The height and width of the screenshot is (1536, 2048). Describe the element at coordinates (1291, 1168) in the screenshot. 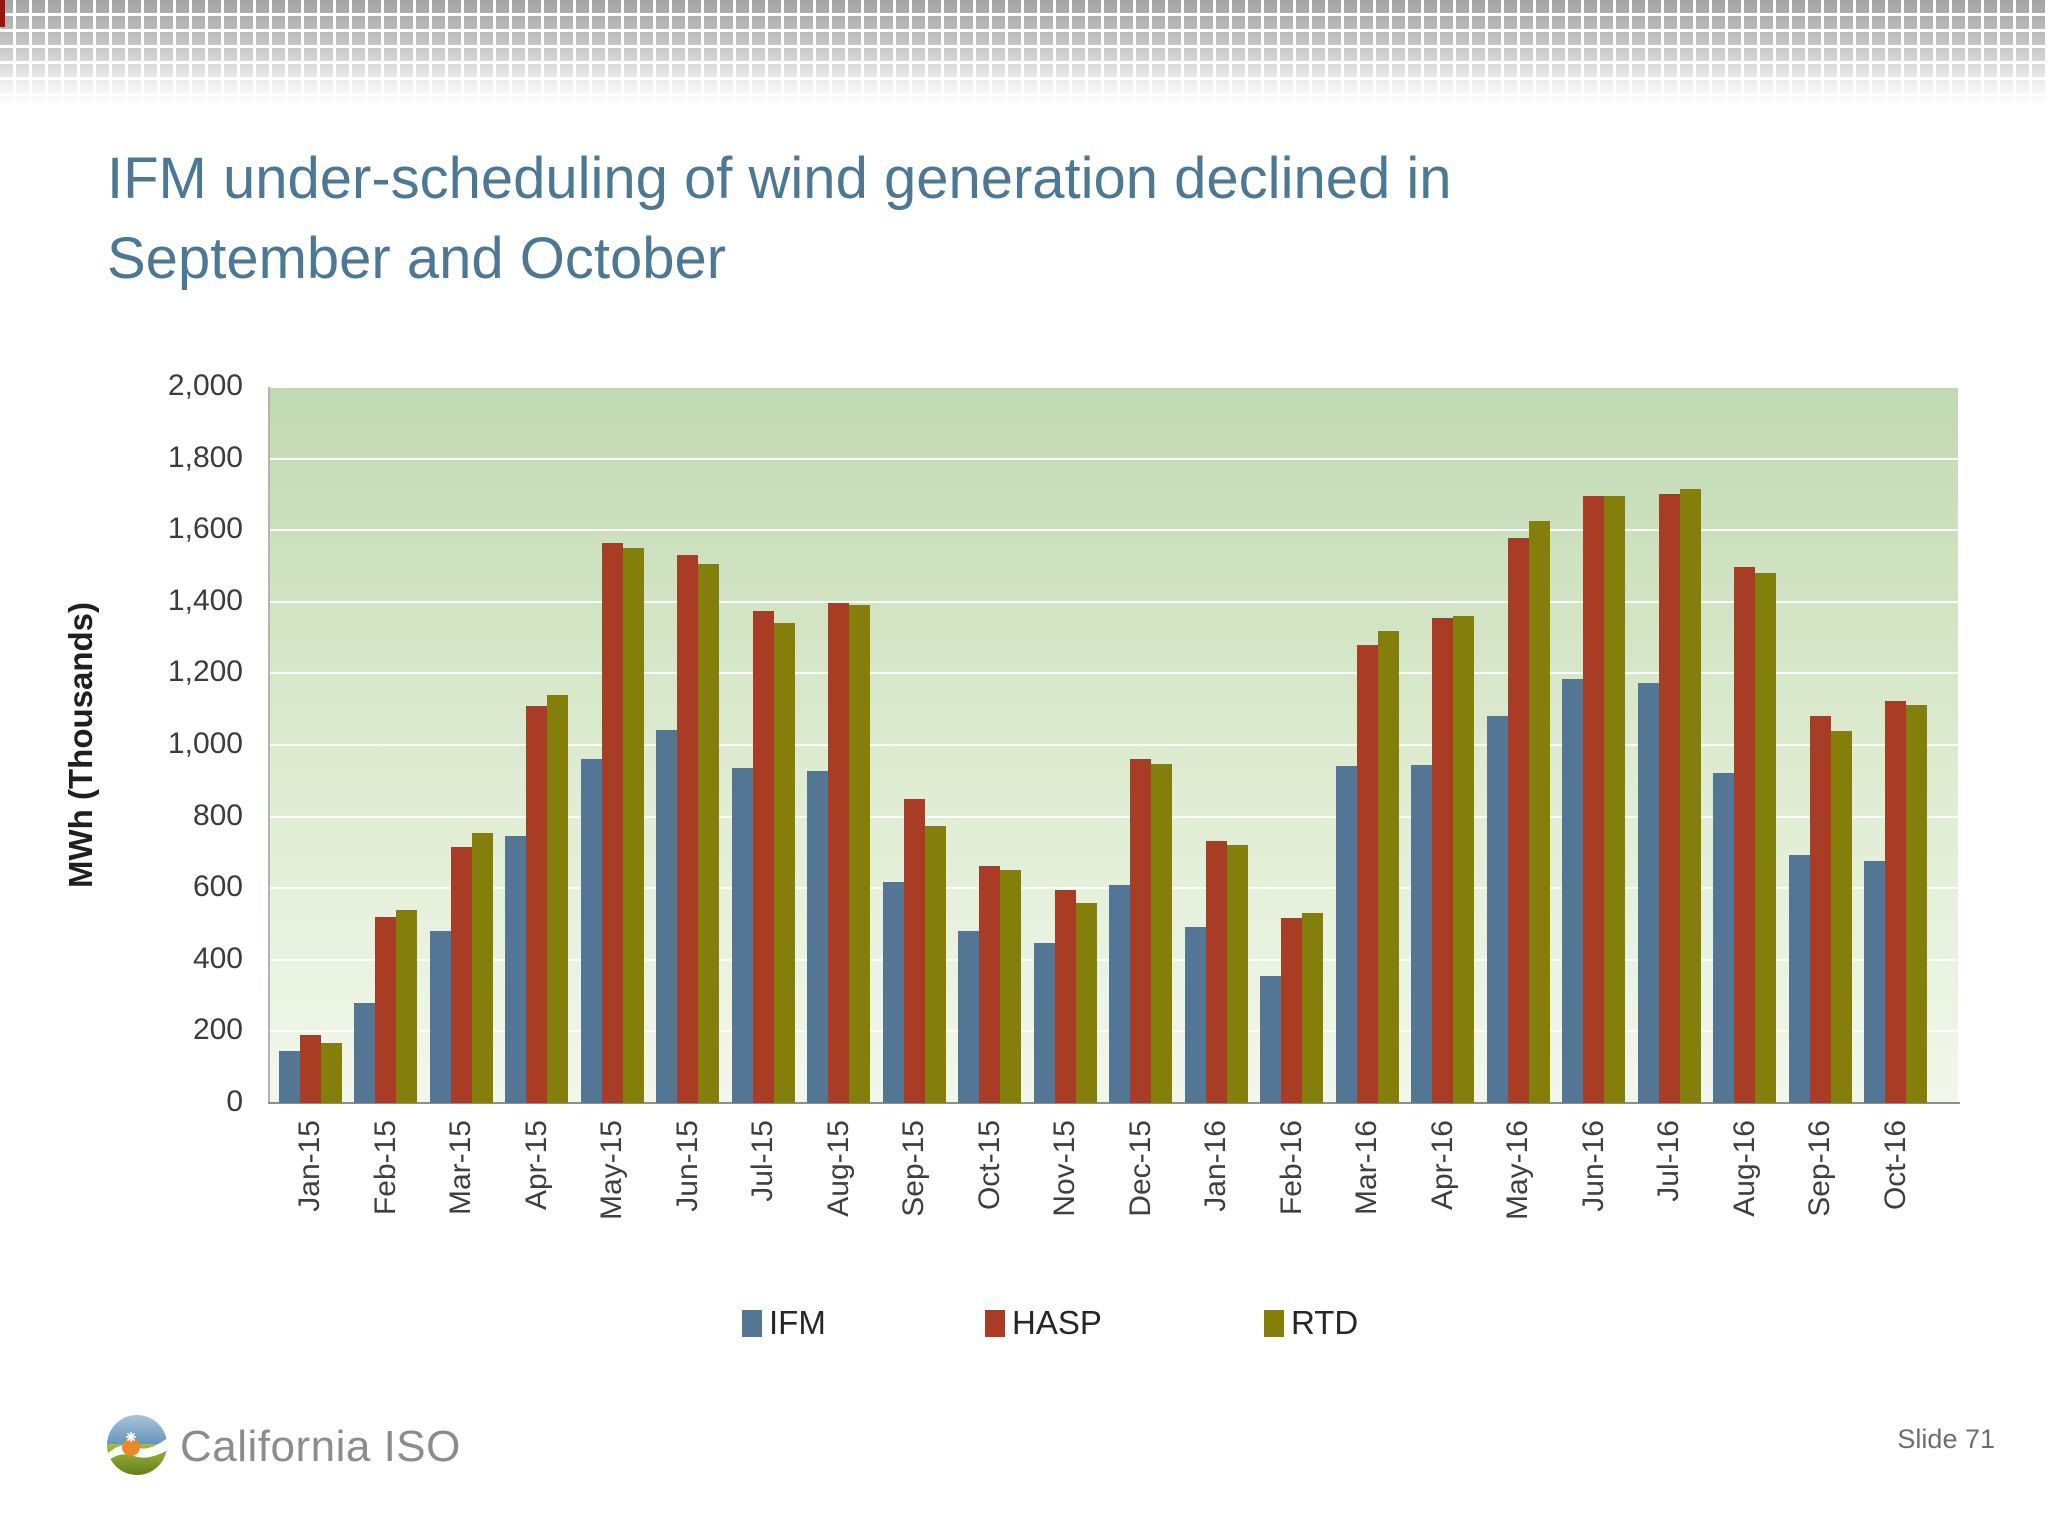

I see `x-tick-label-text: Feb-16` at that location.